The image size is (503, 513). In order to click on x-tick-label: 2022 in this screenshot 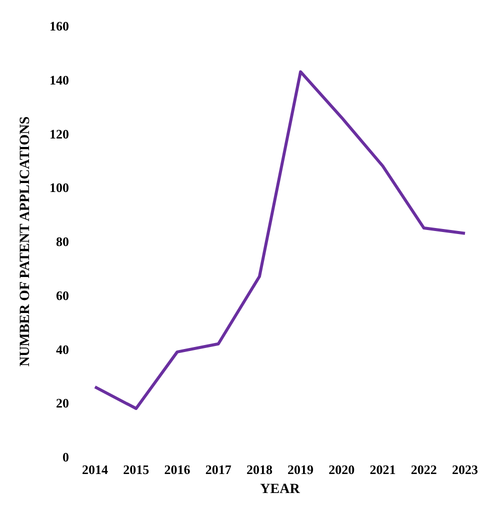, I will do `click(423, 470)`.